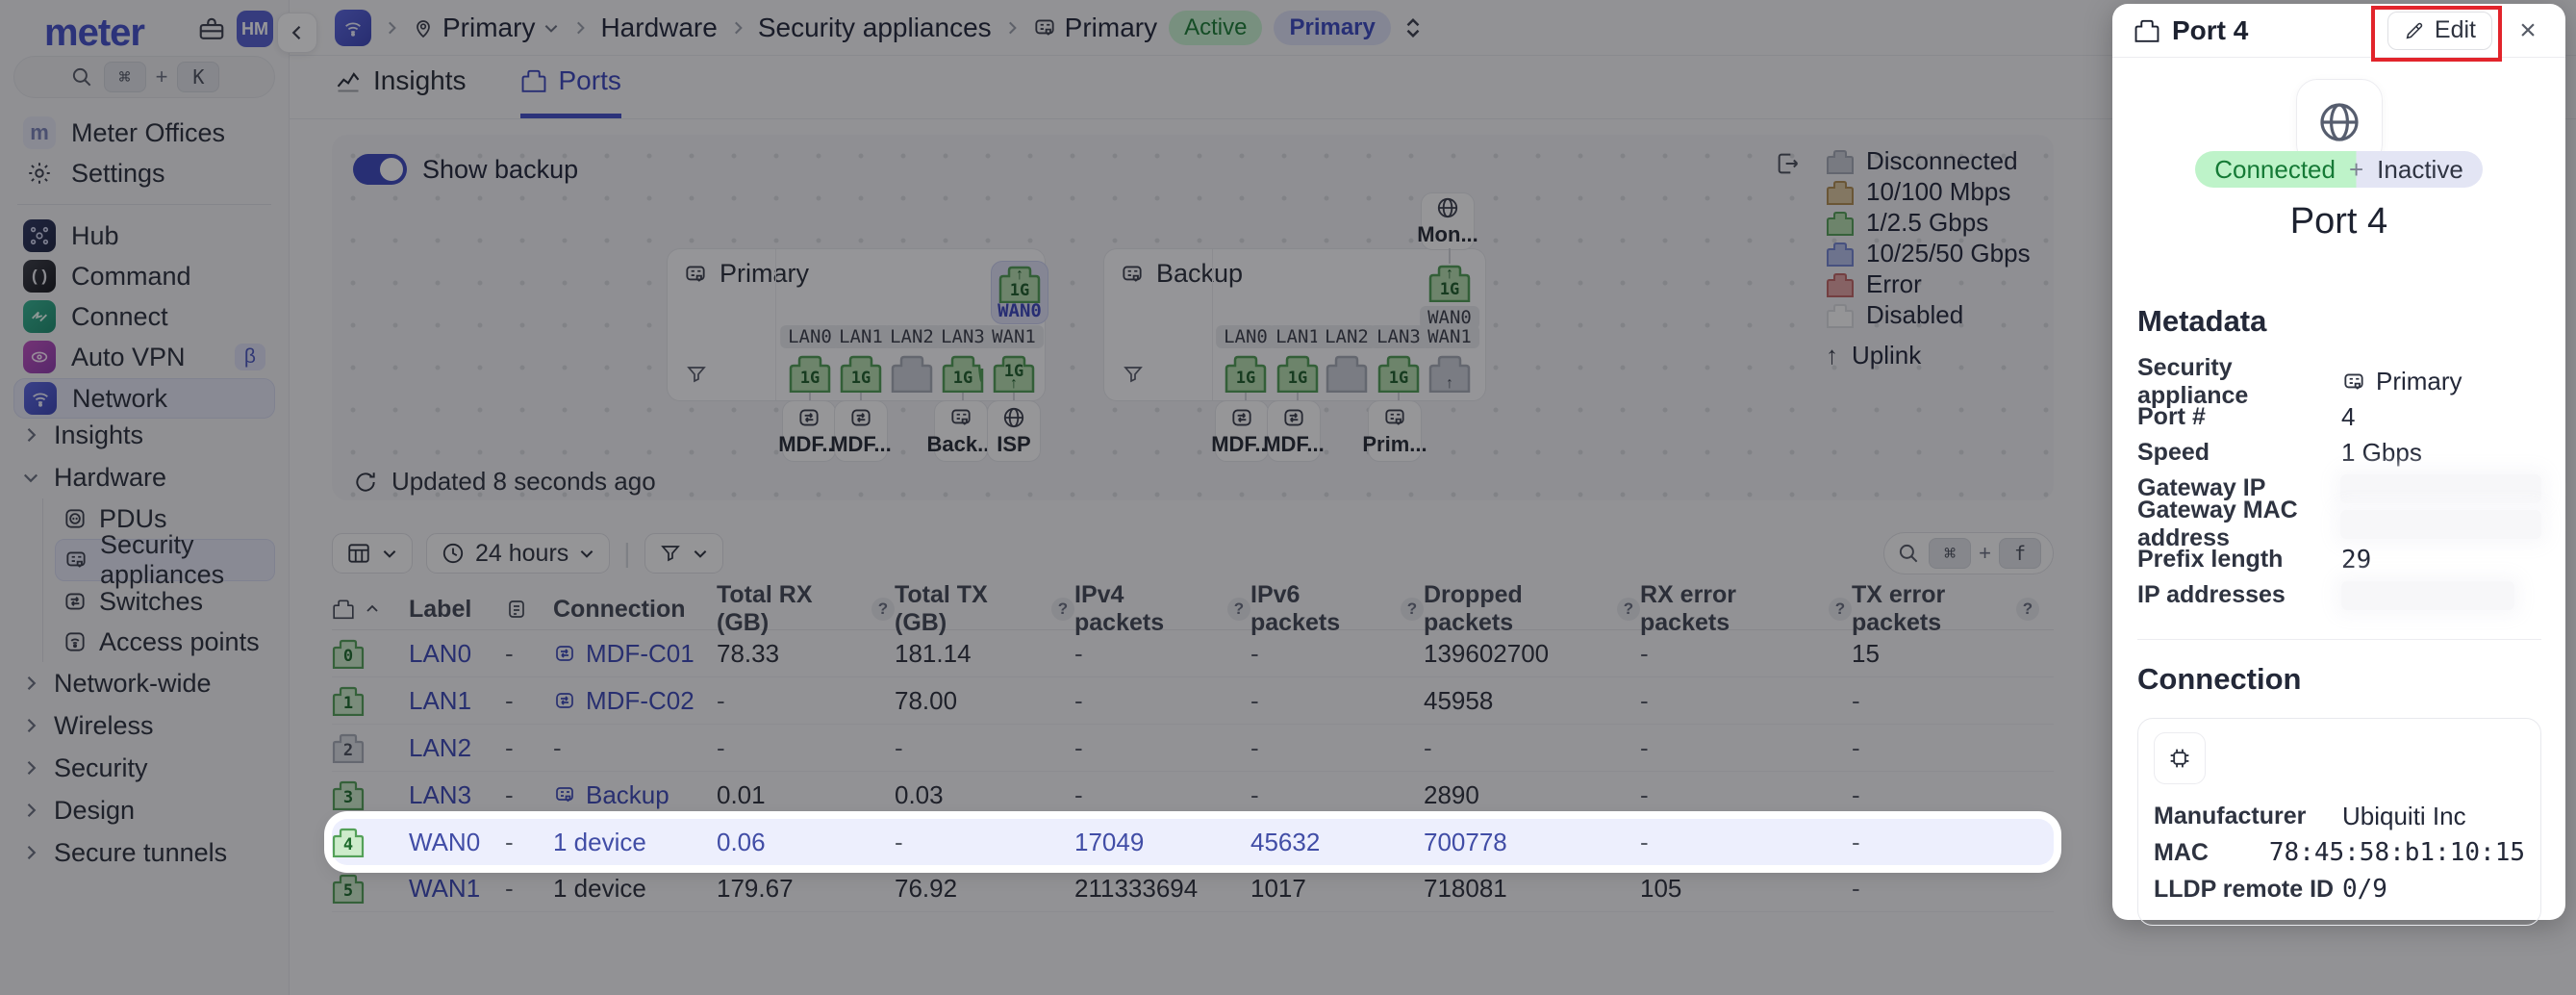  What do you see at coordinates (401, 91) in the screenshot?
I see `tab-insights: Insights` at bounding box center [401, 91].